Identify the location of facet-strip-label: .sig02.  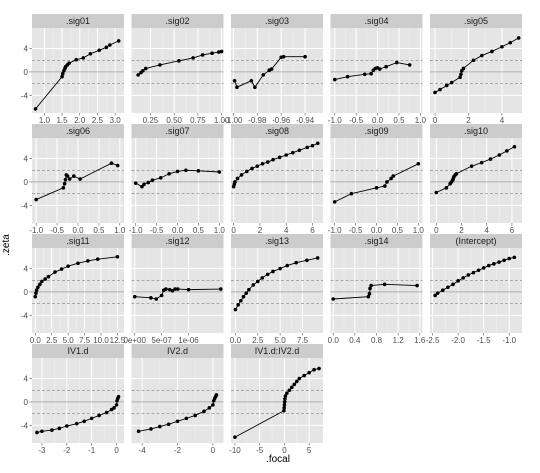
(177, 21).